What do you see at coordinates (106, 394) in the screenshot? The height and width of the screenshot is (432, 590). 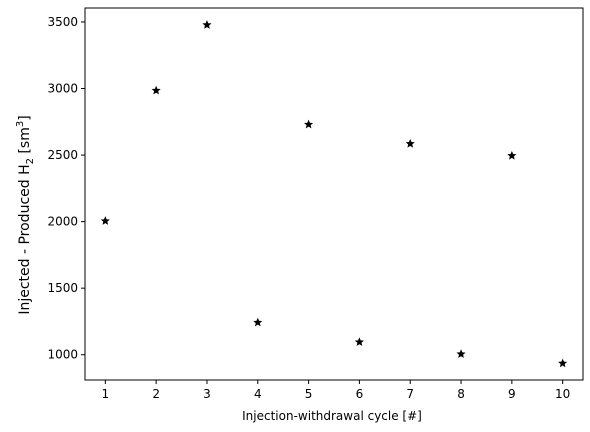 I see `x-tick-label: 1` at bounding box center [106, 394].